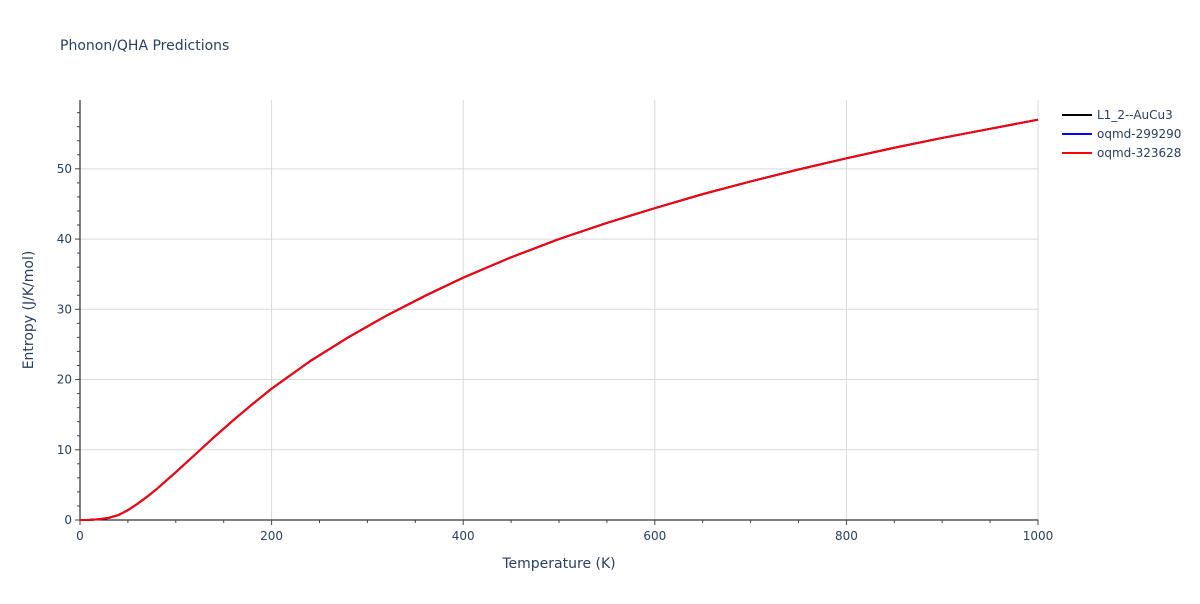 This screenshot has height=604, width=1200. What do you see at coordinates (463, 536) in the screenshot?
I see `x-tick-label: 400` at bounding box center [463, 536].